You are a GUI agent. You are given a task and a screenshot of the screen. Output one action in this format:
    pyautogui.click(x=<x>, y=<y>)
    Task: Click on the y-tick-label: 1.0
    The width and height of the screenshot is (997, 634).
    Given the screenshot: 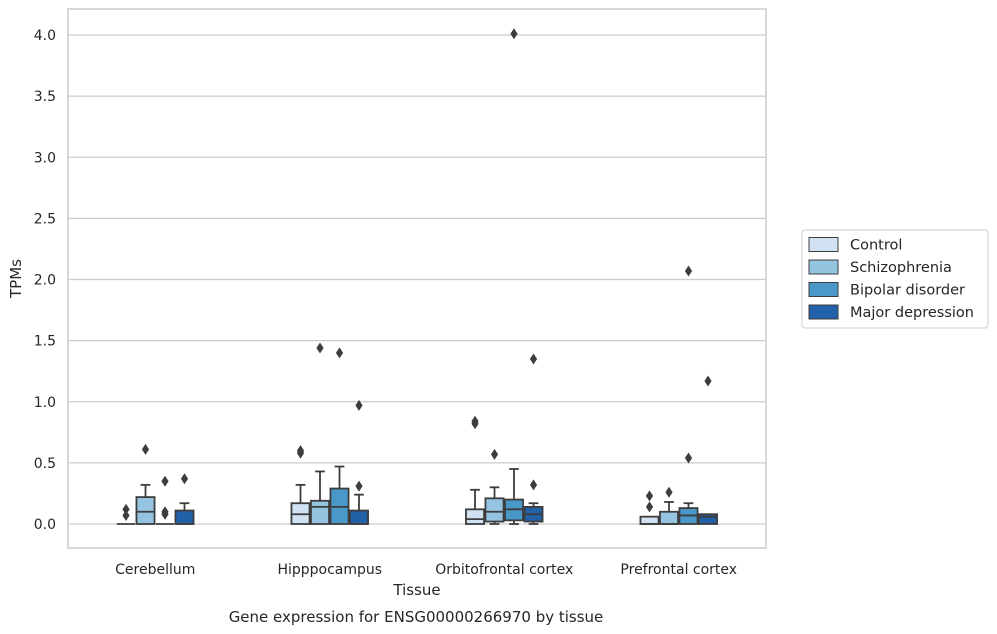 What is the action you would take?
    pyautogui.click(x=45, y=403)
    